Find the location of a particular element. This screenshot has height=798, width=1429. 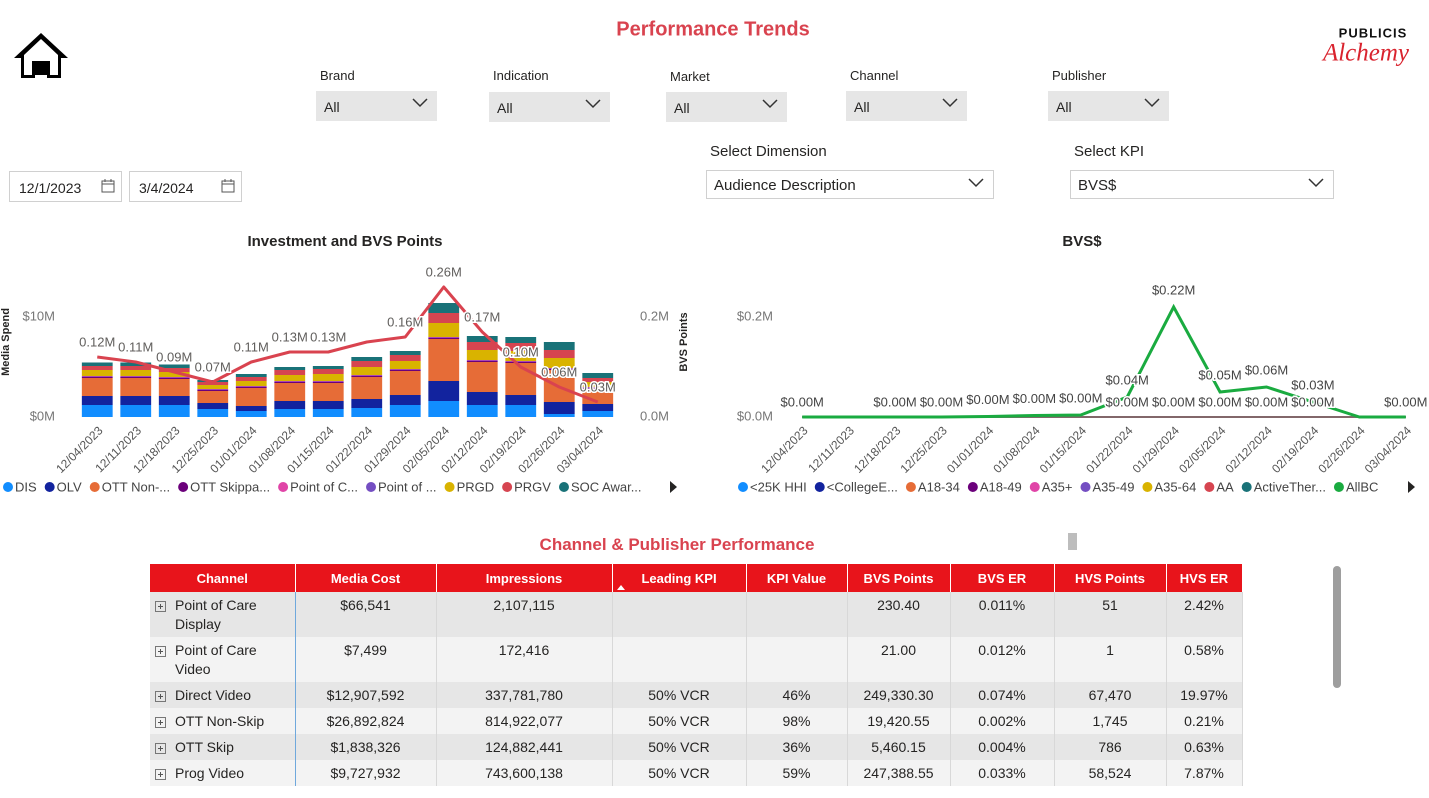

data-label: 0.16M is located at coordinates (405, 321).